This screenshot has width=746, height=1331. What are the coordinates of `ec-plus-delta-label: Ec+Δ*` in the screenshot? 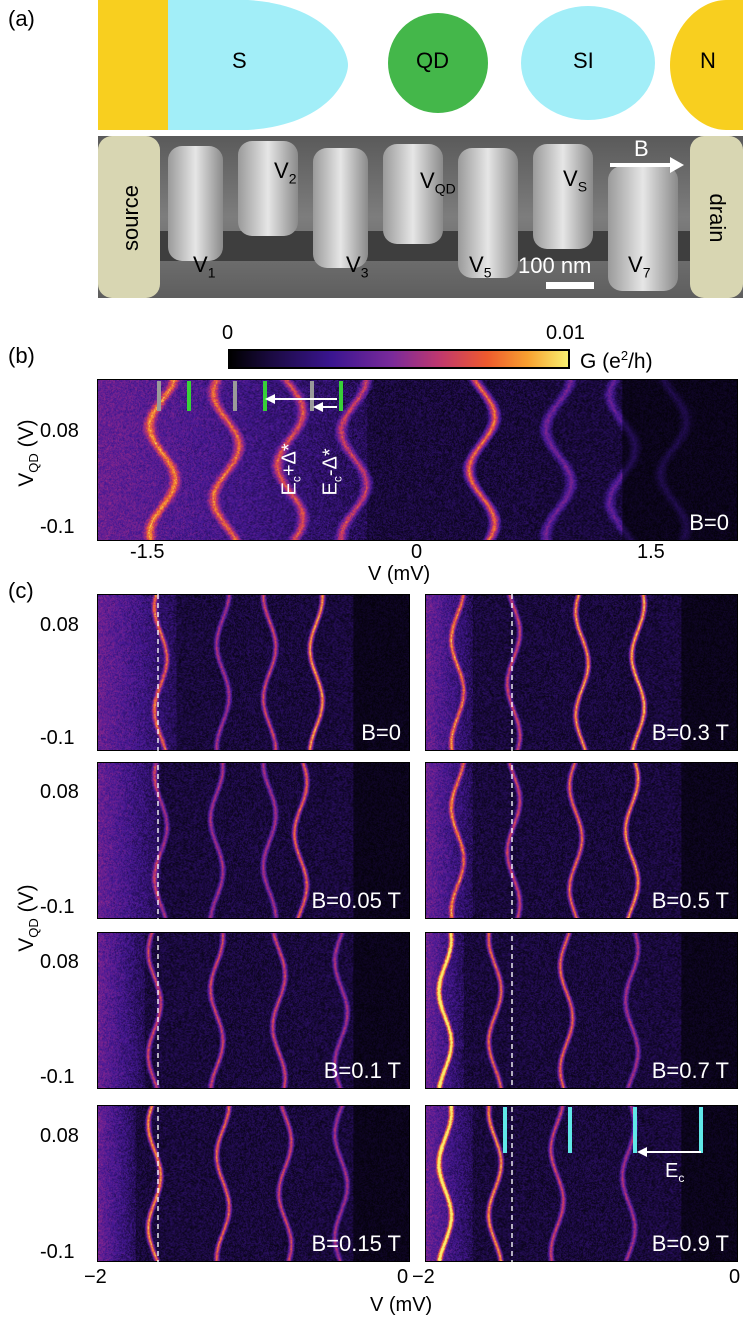 It's located at (291, 469).